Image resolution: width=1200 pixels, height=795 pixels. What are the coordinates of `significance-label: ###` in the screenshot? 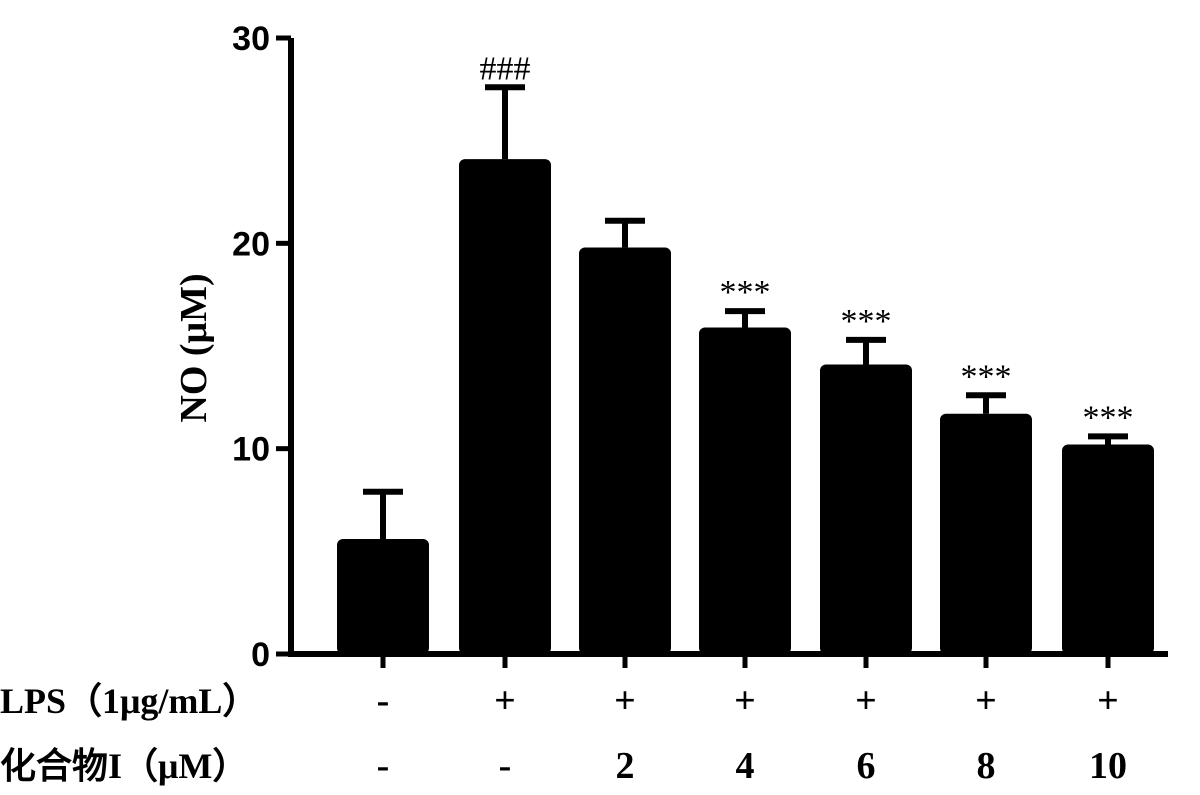 It's located at (505, 68).